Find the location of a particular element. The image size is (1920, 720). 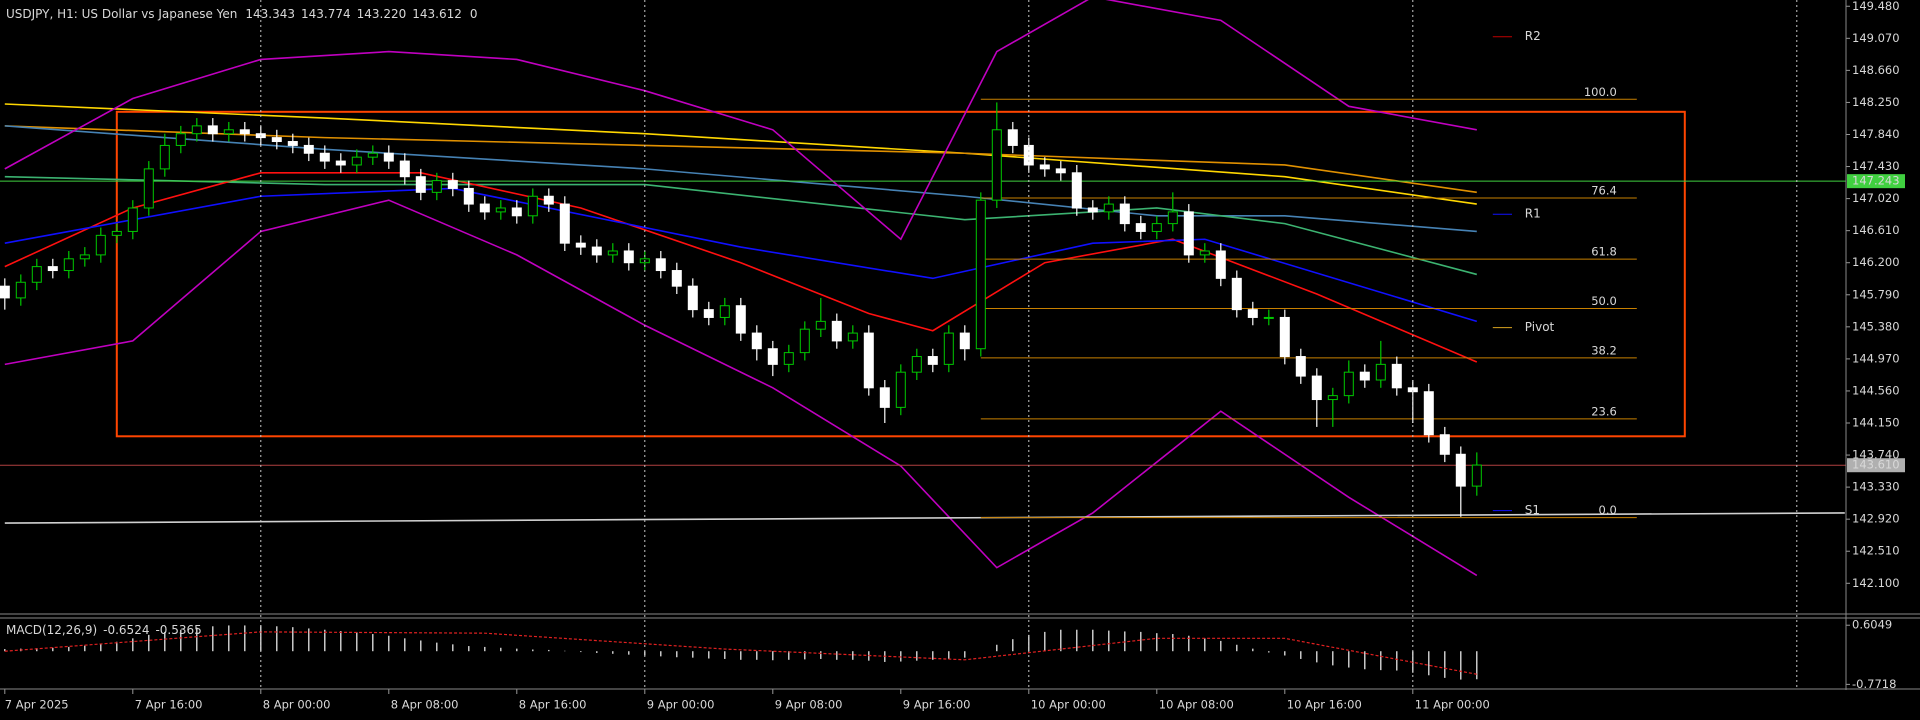

x-tick-label: 9 Apr 00:00 is located at coordinates (681, 705).